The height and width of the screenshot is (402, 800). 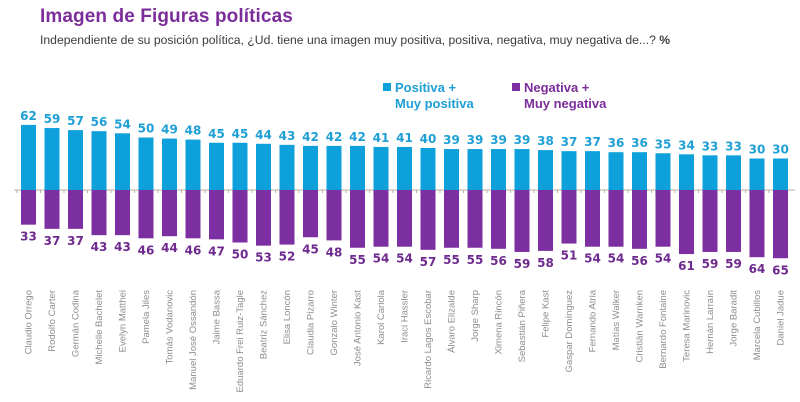 What do you see at coordinates (663, 144) in the screenshot?
I see `data-label-positive: 35` at bounding box center [663, 144].